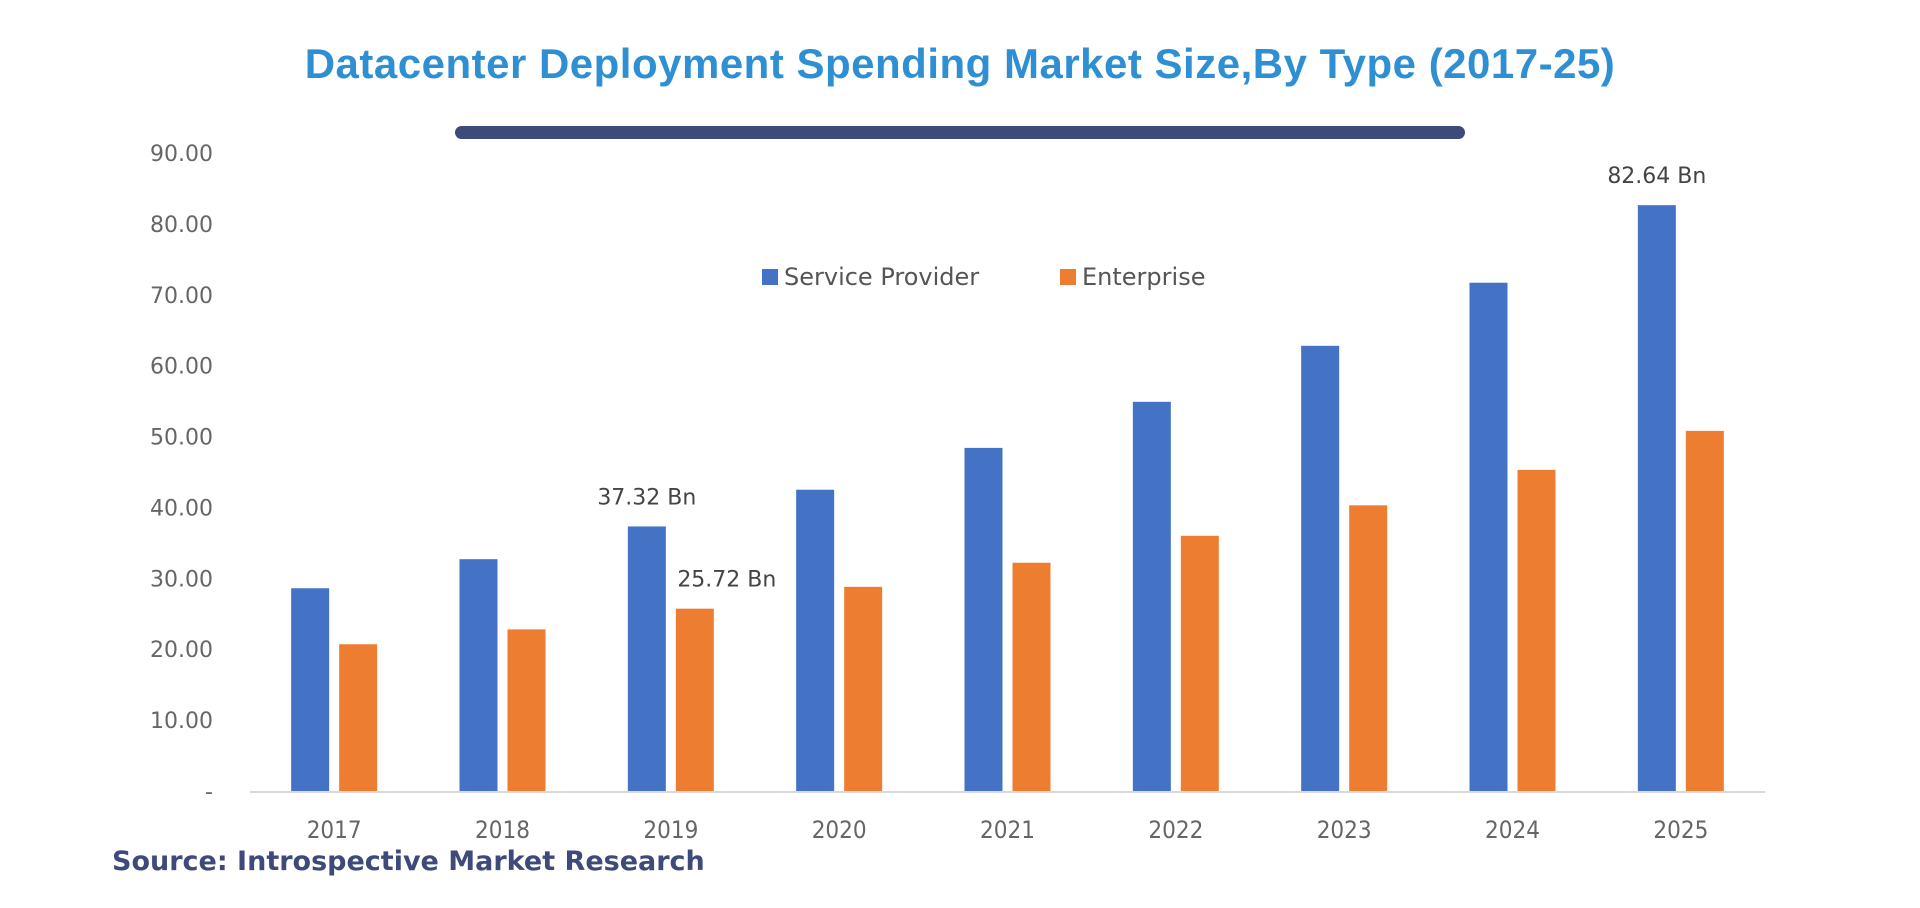  I want to click on y-tick-label: -, so click(209, 792).